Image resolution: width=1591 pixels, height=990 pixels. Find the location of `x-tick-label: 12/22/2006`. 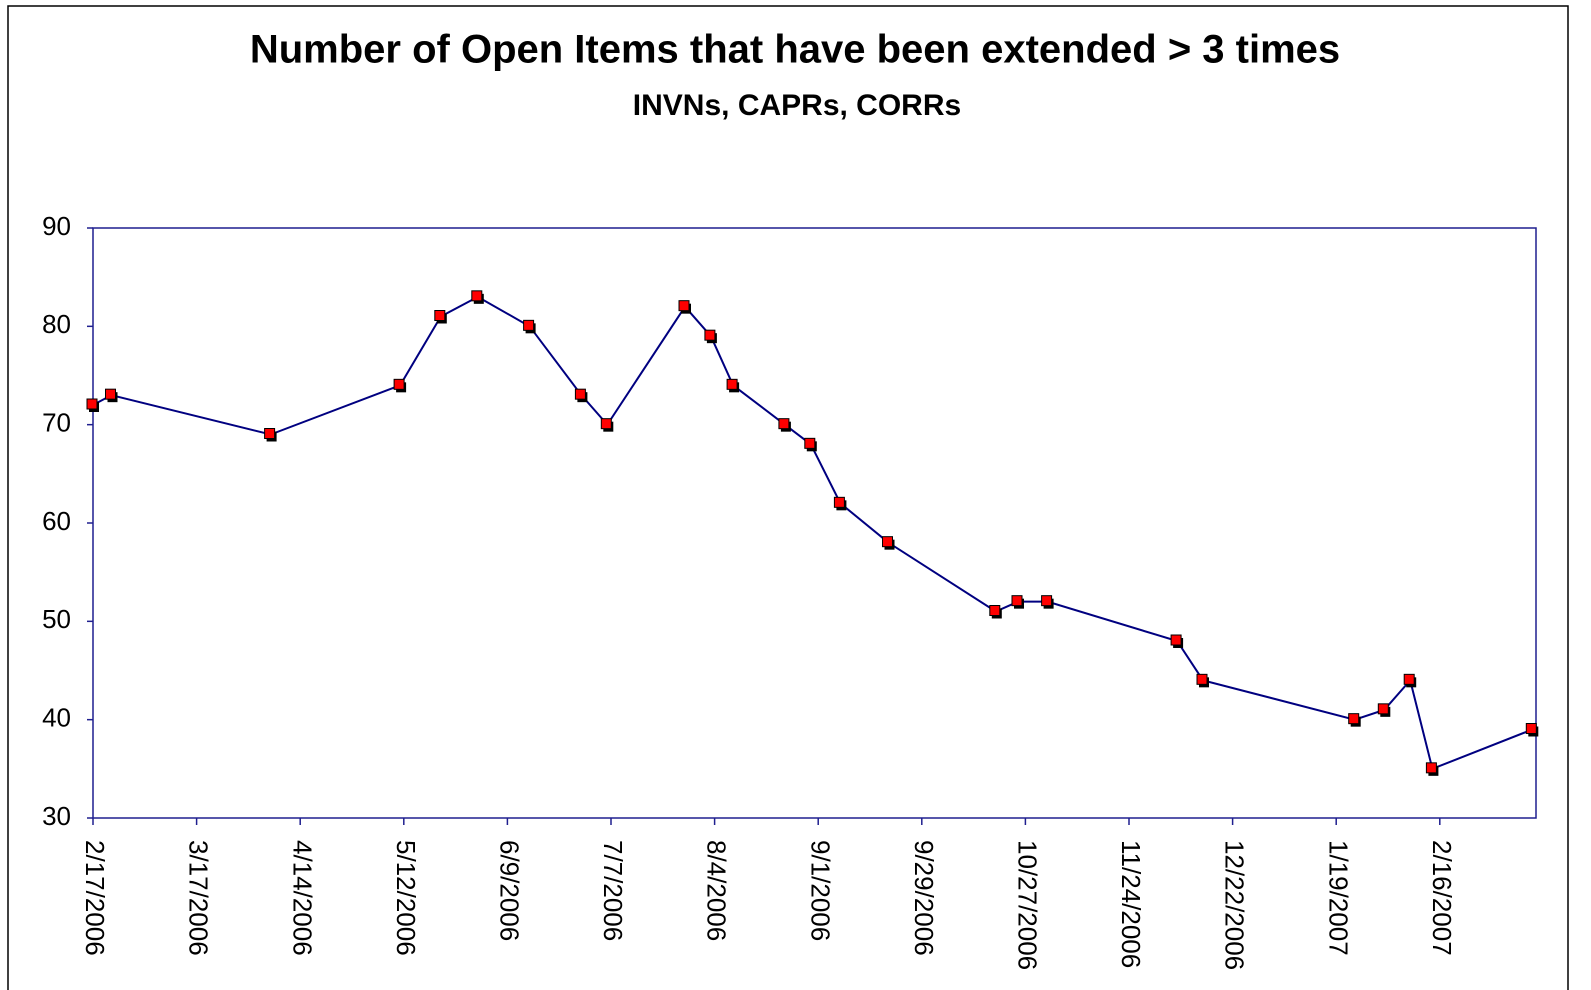

x-tick-label: 12/22/2006 is located at coordinates (1235, 905).